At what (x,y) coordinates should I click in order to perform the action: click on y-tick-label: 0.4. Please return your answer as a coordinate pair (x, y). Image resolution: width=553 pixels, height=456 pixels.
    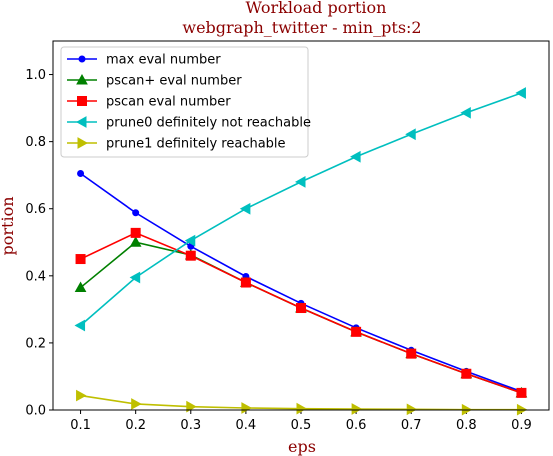
    Looking at the image, I should click on (35, 276).